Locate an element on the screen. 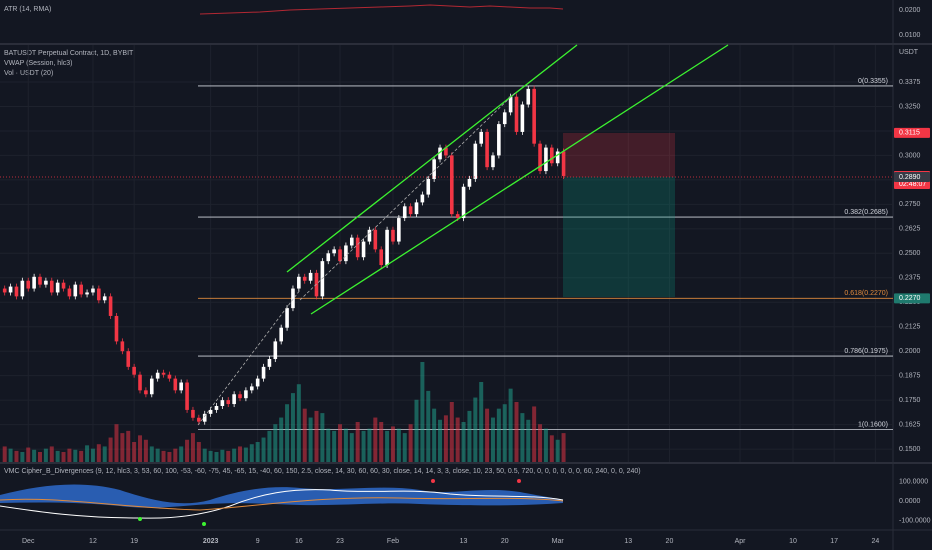  osc-tick-label: 0.0000 is located at coordinates (910, 501).